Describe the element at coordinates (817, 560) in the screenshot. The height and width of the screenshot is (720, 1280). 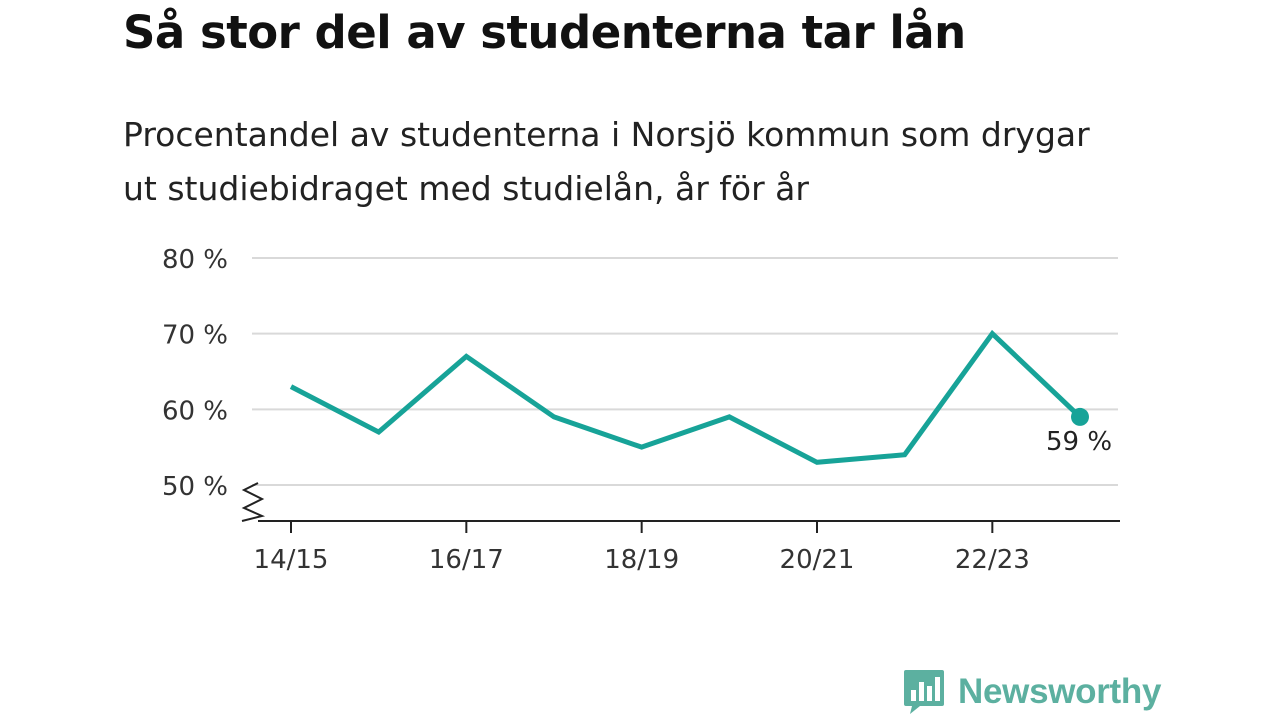
I see `x-tick-label-20-21: 20/21` at that location.